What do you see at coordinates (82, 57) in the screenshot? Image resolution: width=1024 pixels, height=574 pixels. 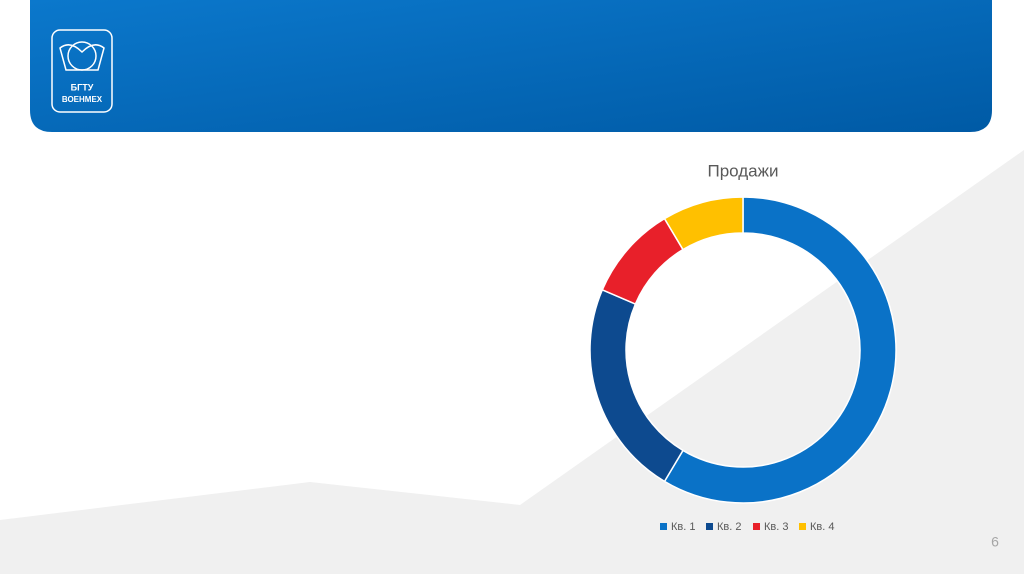 I see `logo-eagle` at bounding box center [82, 57].